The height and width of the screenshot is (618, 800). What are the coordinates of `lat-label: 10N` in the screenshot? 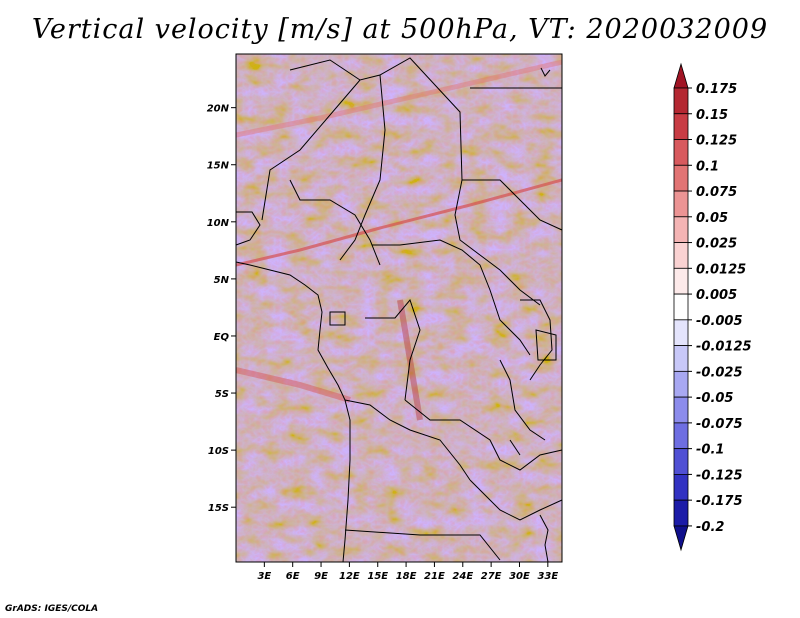 It's located at (218, 223).